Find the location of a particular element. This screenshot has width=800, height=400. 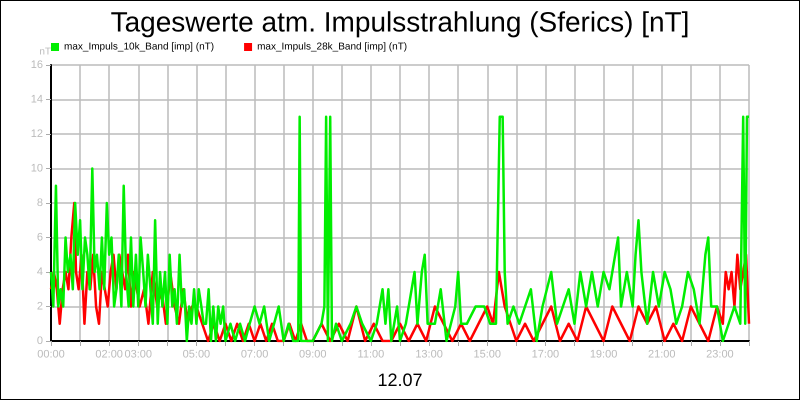

y-tick-label: 12 is located at coordinates (36, 134).